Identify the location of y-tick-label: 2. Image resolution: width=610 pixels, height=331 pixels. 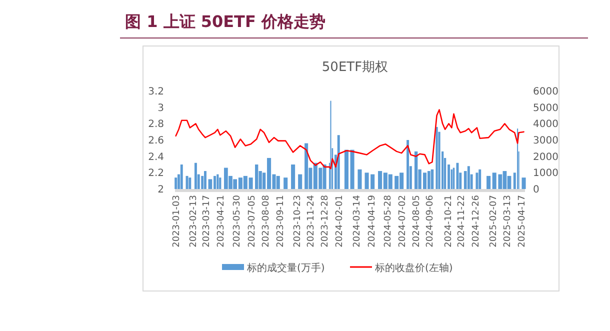
(161, 190).